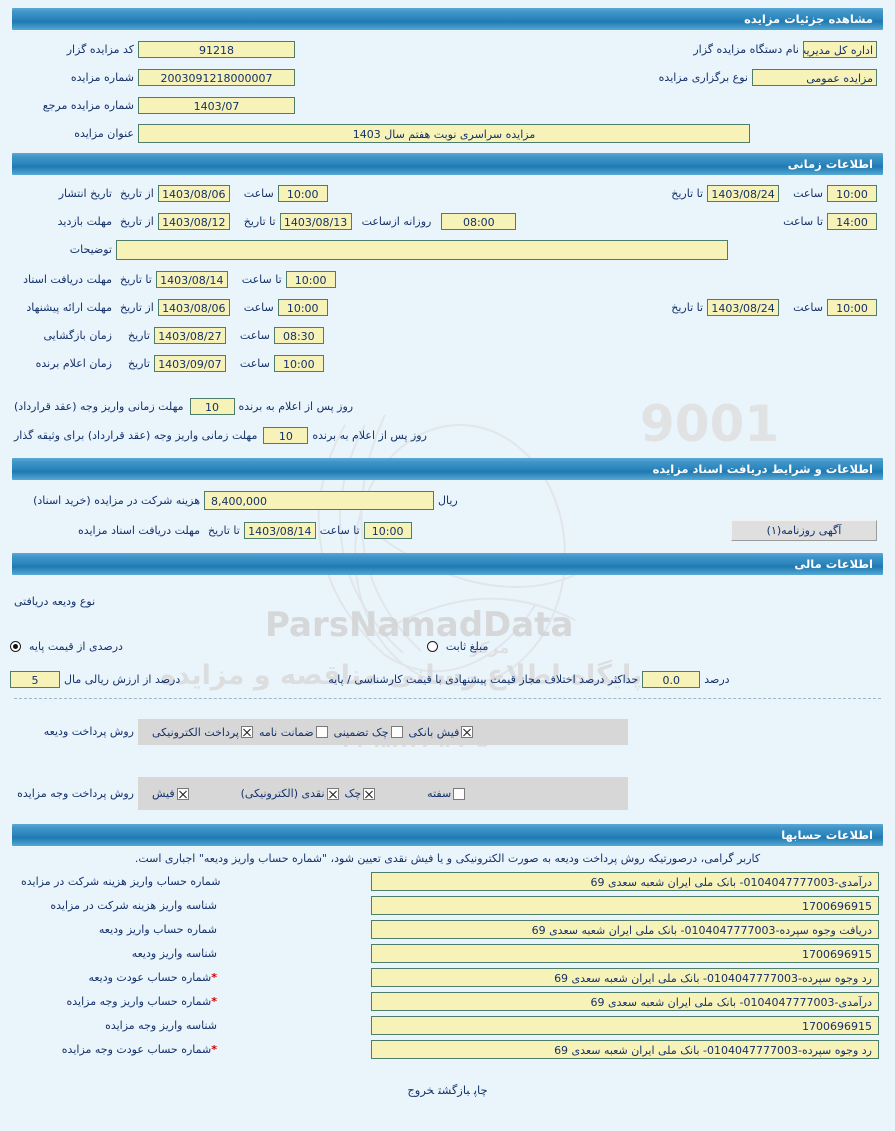 The image size is (895, 1131). Describe the element at coordinates (90, 249) in the screenshot. I see `time-description-label: توضیحات` at that location.